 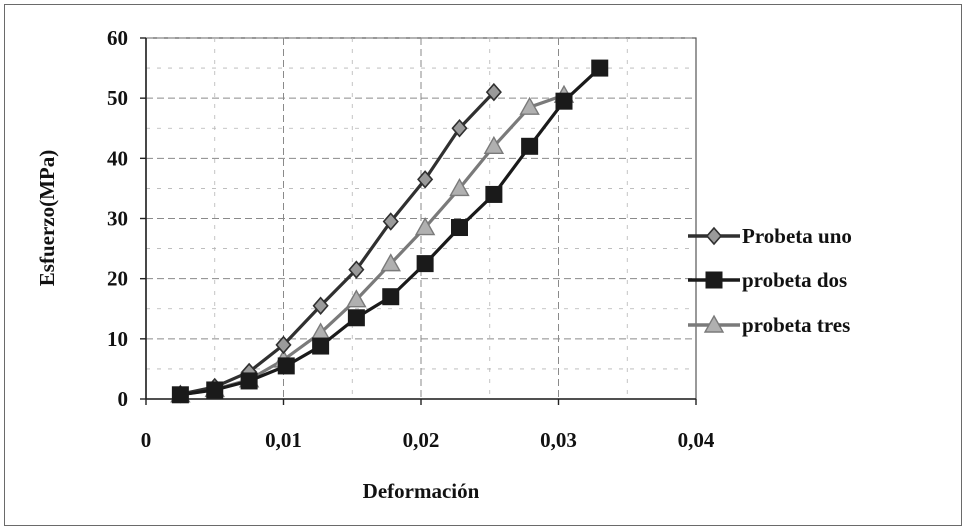 I want to click on legend: Probeta uno probeta dos probeta tres, so click(x=770, y=280).